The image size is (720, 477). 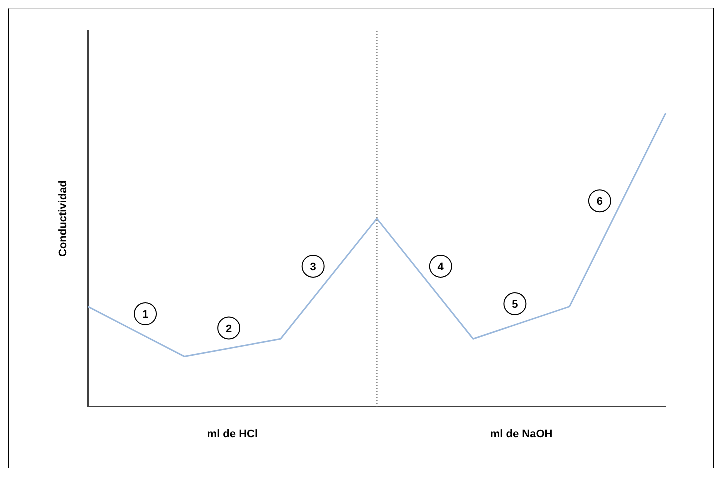 What do you see at coordinates (441, 267) in the screenshot?
I see `annotation: 4` at bounding box center [441, 267].